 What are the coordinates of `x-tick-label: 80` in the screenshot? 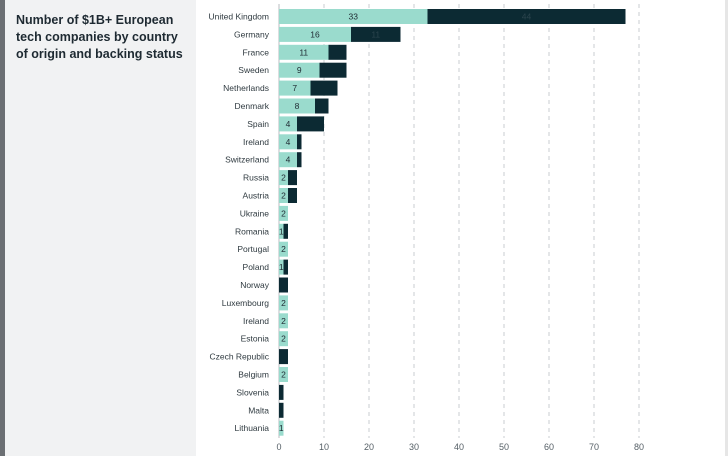 It's located at (639, 447).